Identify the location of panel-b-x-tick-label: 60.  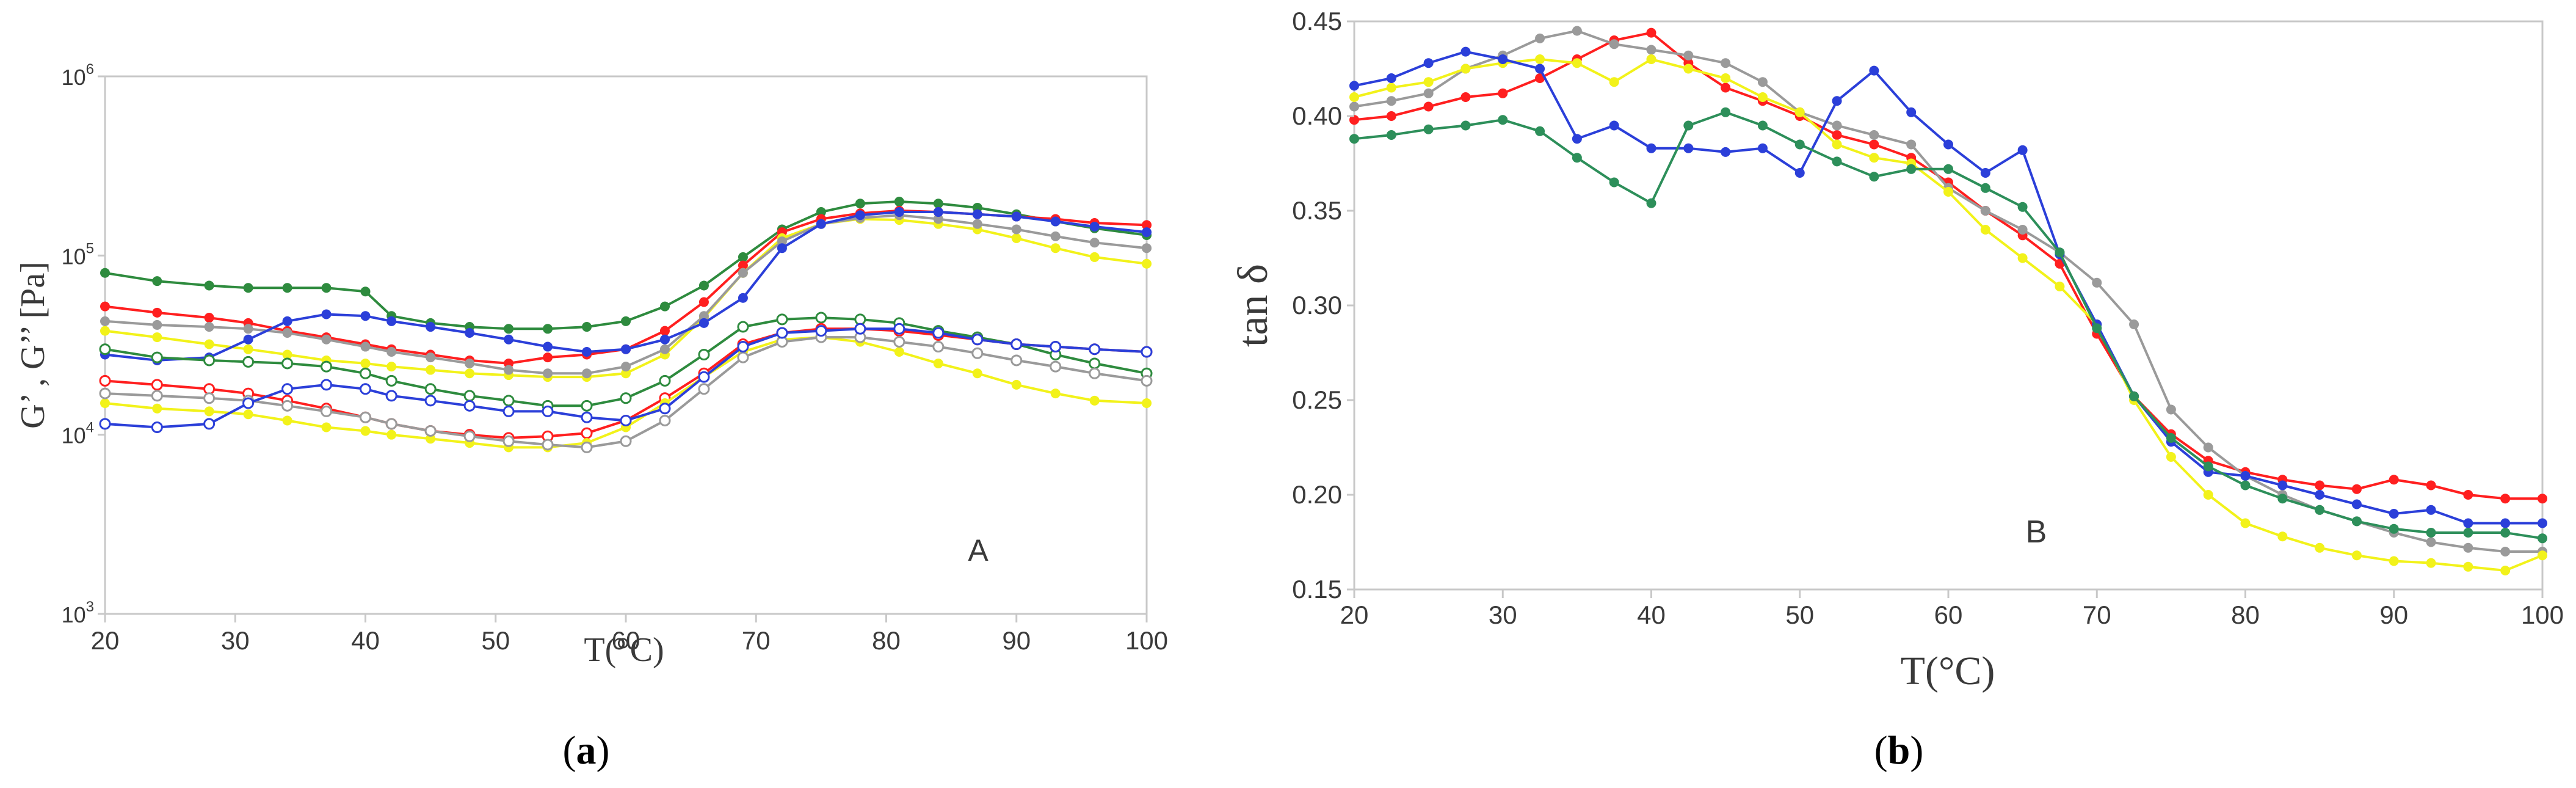
(1948, 614).